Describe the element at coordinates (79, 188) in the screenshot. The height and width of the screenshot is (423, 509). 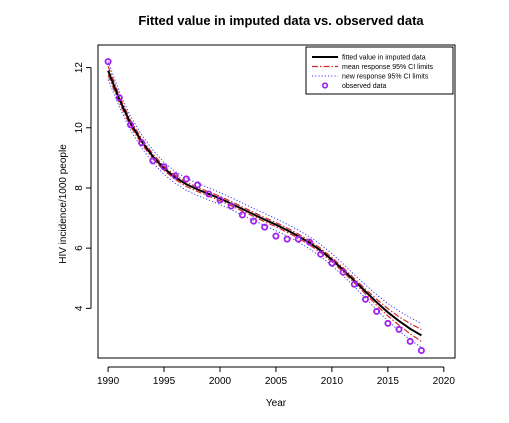
I see `y-tick-label-8: 8` at that location.